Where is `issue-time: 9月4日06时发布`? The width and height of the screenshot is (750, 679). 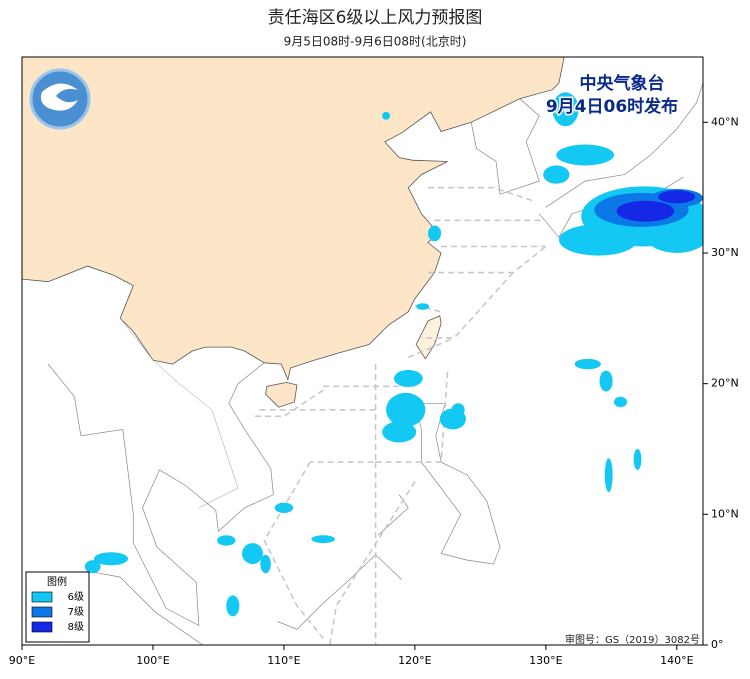
issue-time: 9月4日06时发布 is located at coordinates (612, 106).